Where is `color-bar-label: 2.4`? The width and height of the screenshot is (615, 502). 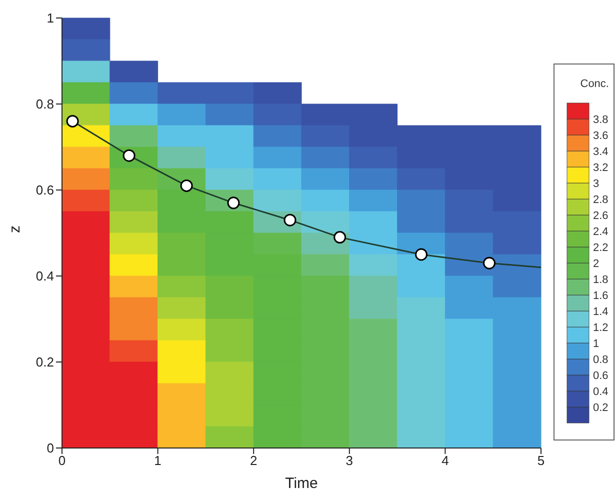
color-bar-label: 2.4 is located at coordinates (600, 232).